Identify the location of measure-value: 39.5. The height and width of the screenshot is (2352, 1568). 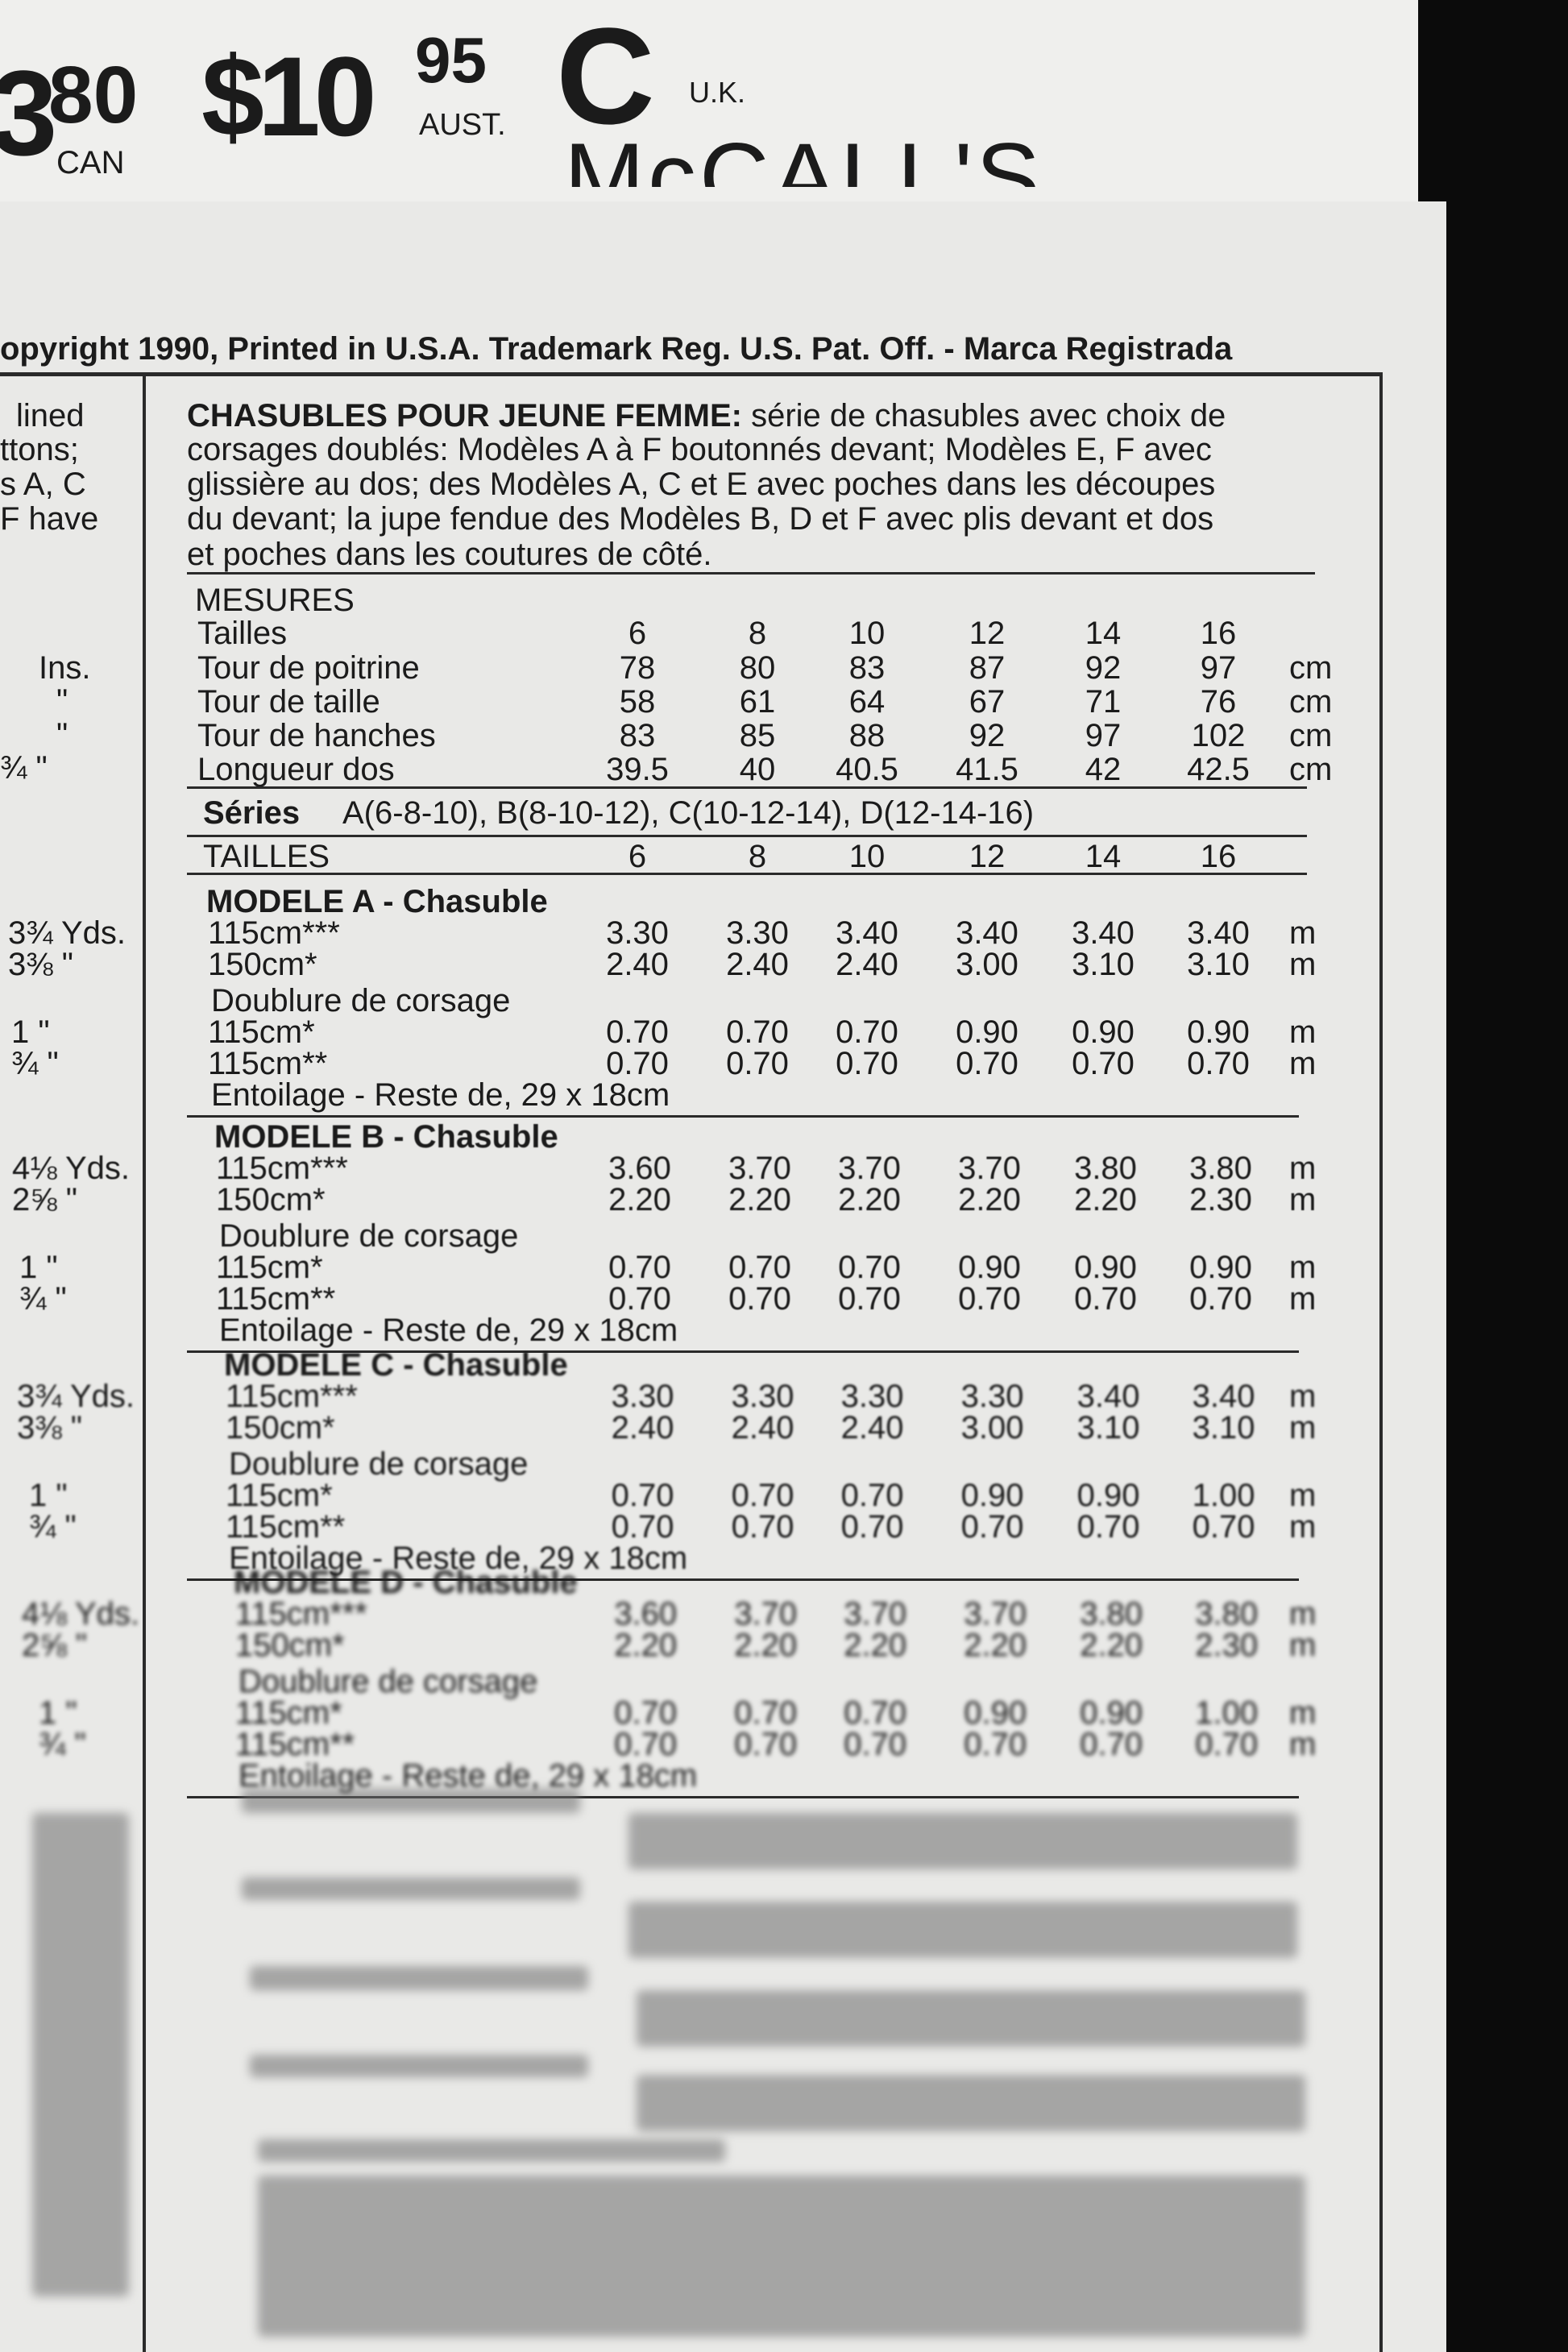
(637, 769).